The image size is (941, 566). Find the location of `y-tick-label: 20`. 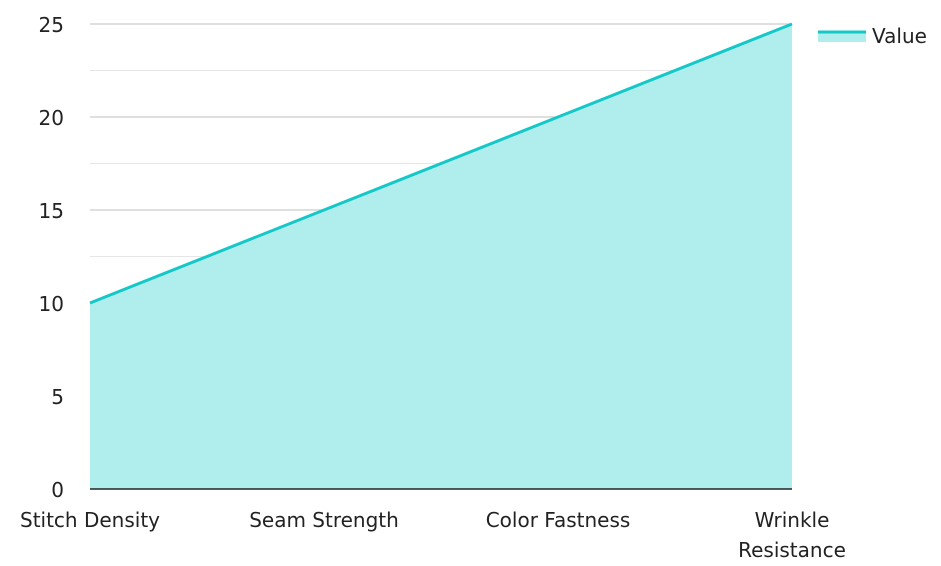

y-tick-label: 20 is located at coordinates (51, 118).